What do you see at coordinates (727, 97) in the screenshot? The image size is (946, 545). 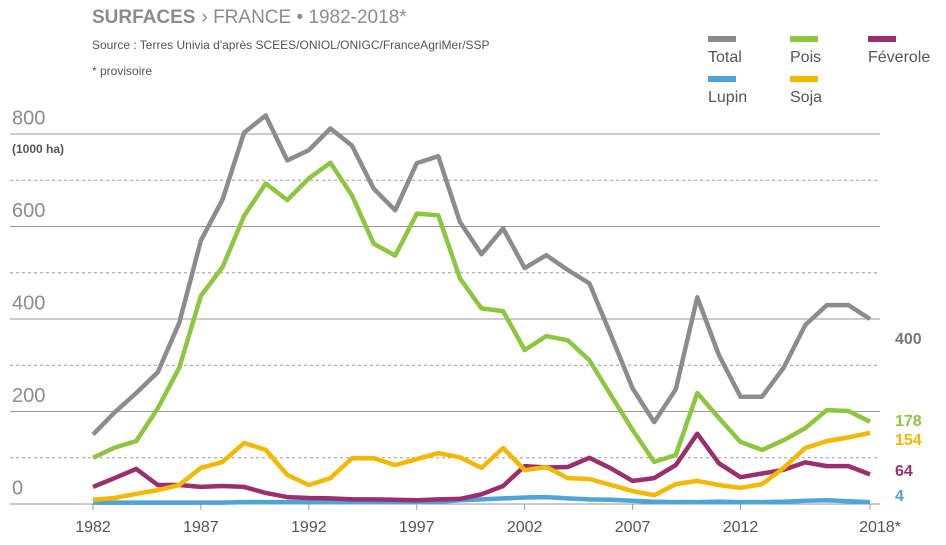 I see `legend-label: Lupin` at bounding box center [727, 97].